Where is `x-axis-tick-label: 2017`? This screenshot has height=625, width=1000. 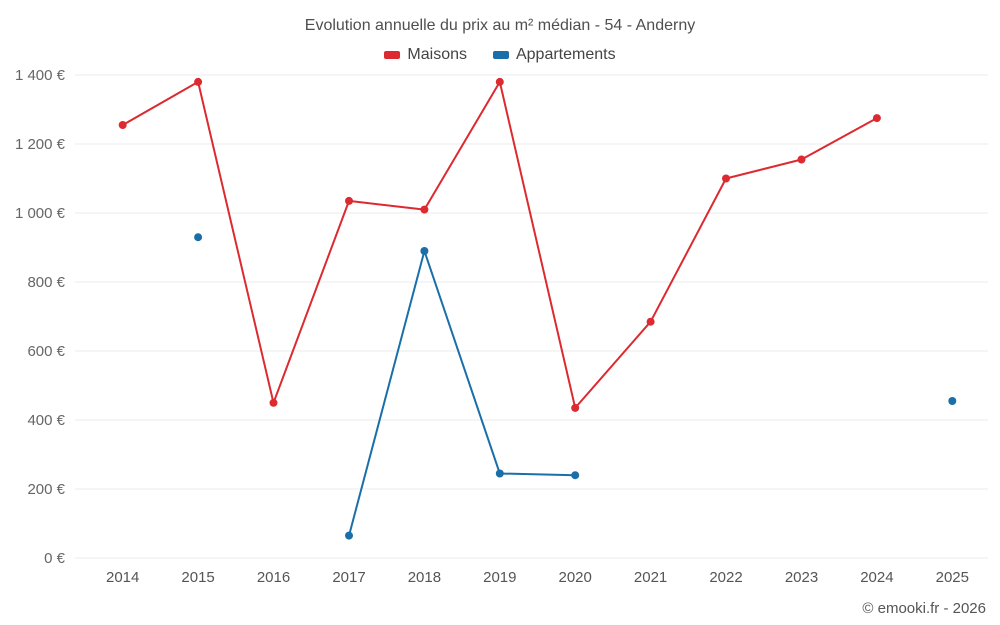 x-axis-tick-label: 2017 is located at coordinates (348, 577).